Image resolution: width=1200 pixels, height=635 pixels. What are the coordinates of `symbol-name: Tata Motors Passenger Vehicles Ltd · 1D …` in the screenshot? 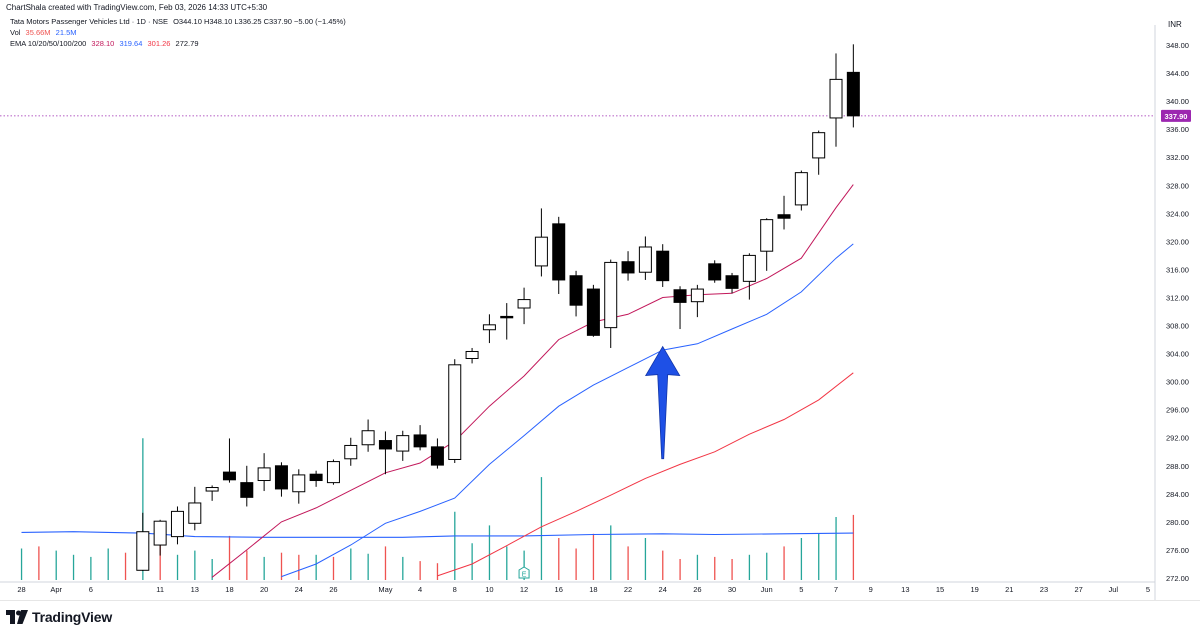 It's located at (89, 21).